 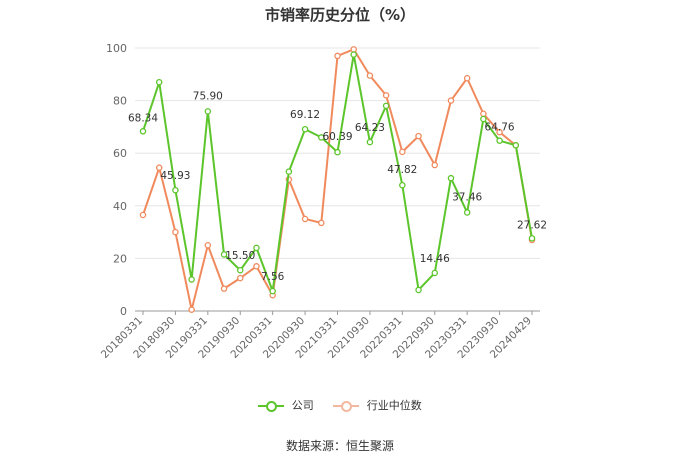 I want to click on chart-title: 市销率历史分位（%）, so click(x=340, y=15).